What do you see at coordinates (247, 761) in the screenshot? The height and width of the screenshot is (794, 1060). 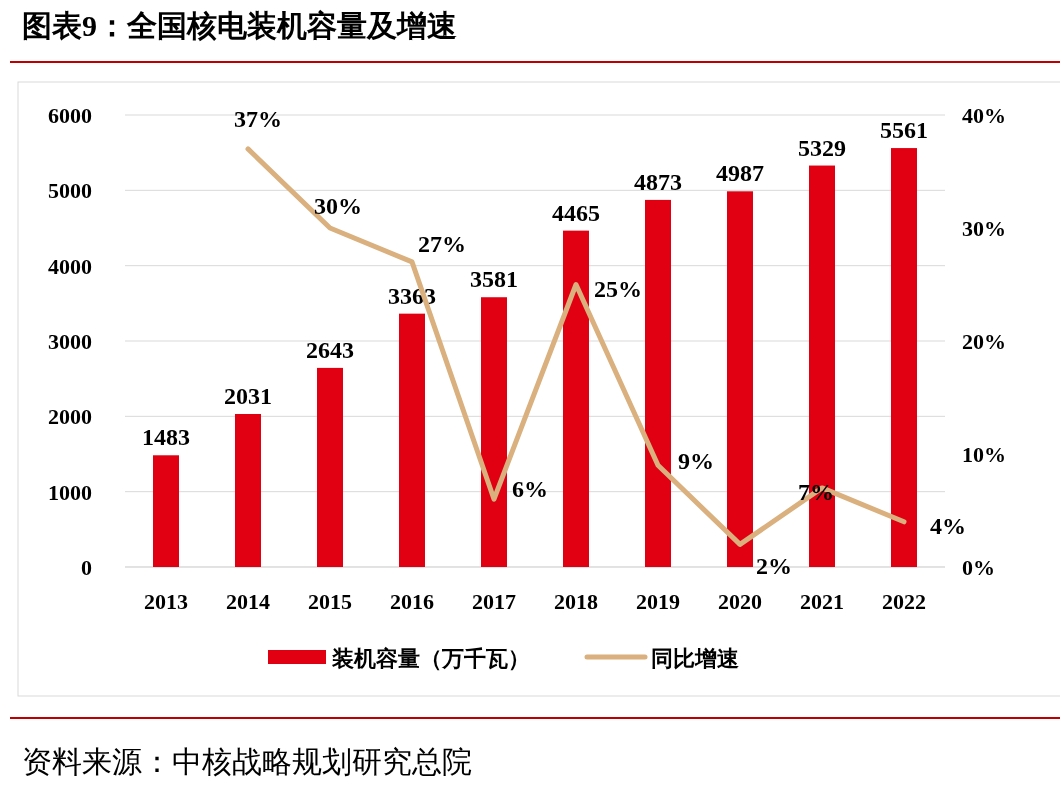 I see `text: 资料来源：中核战略规划研究总院` at bounding box center [247, 761].